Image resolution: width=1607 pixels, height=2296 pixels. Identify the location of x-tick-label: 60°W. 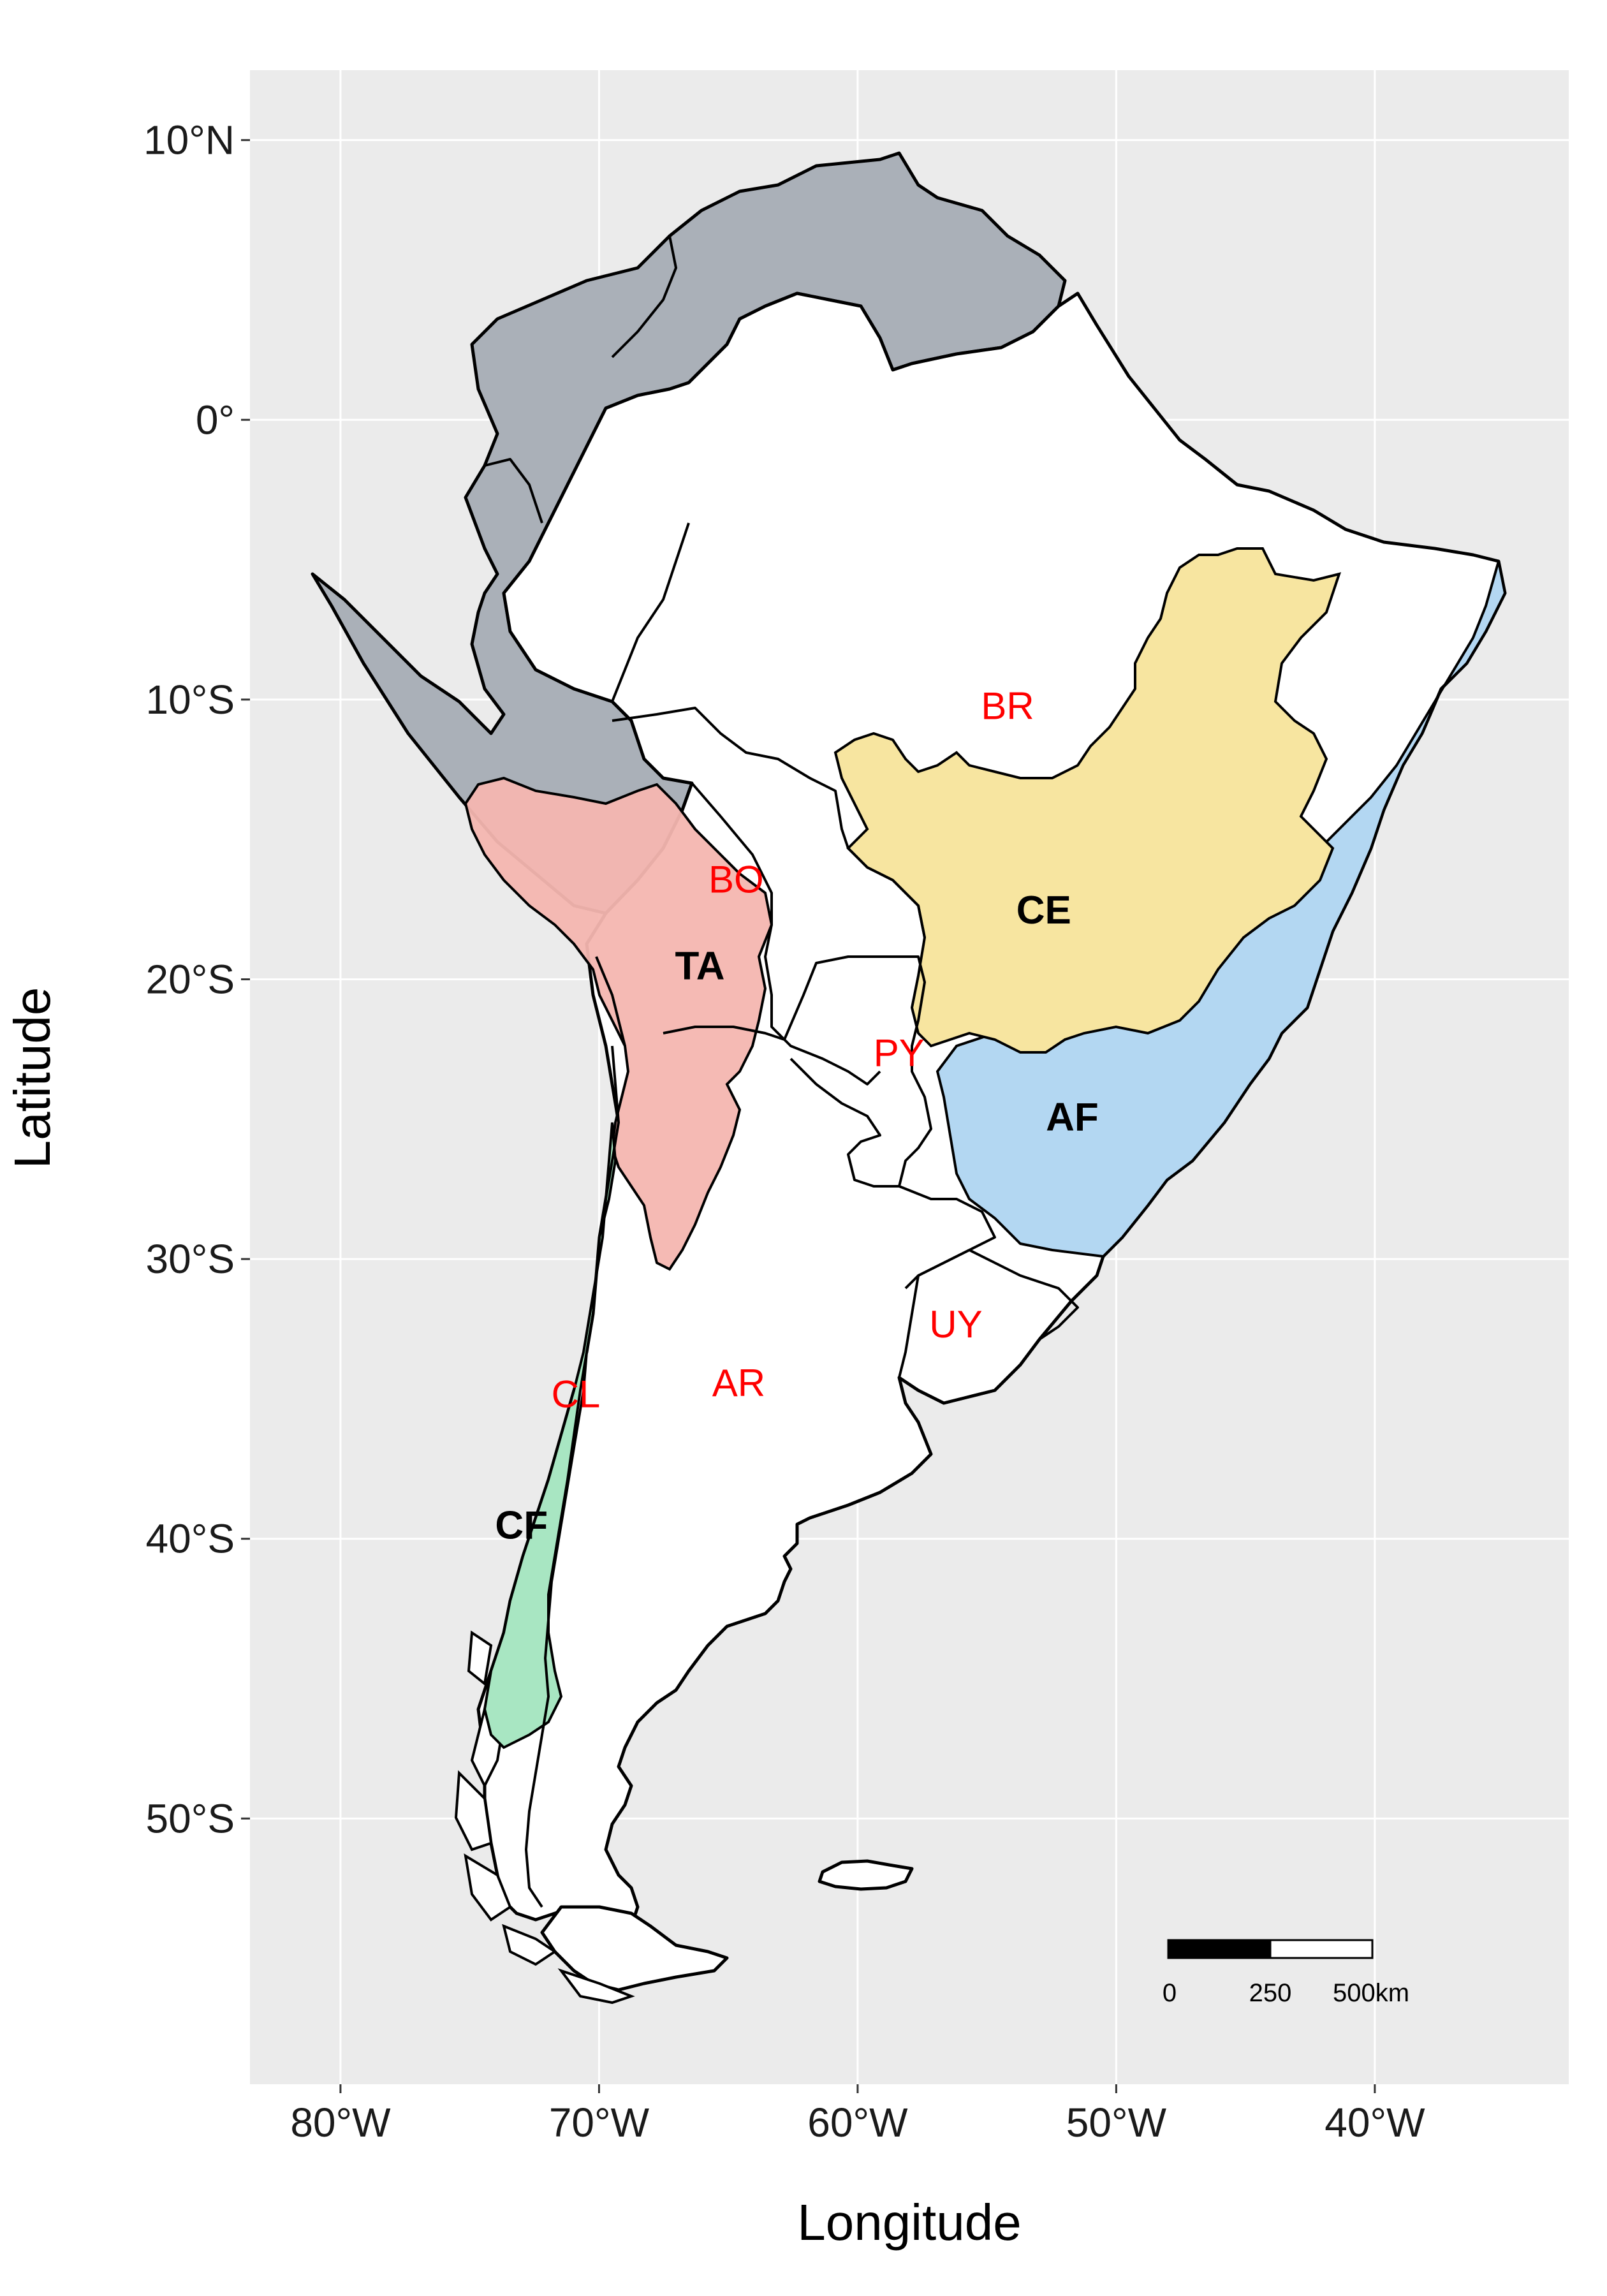
(857, 2122).